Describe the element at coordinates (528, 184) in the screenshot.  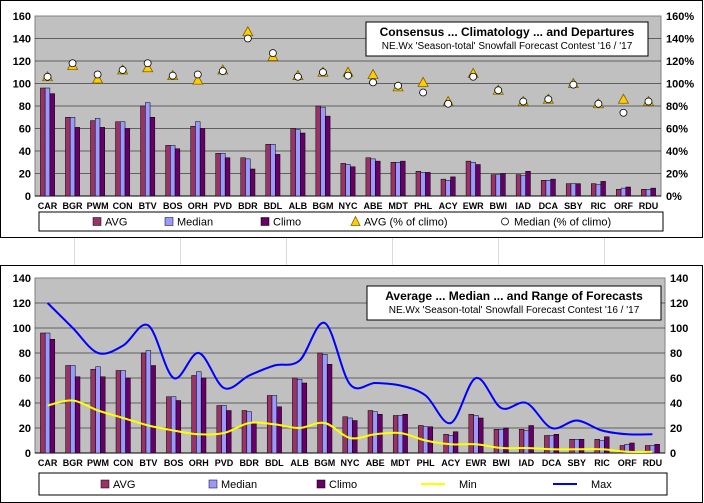
I see `bar-climo-iad` at that location.